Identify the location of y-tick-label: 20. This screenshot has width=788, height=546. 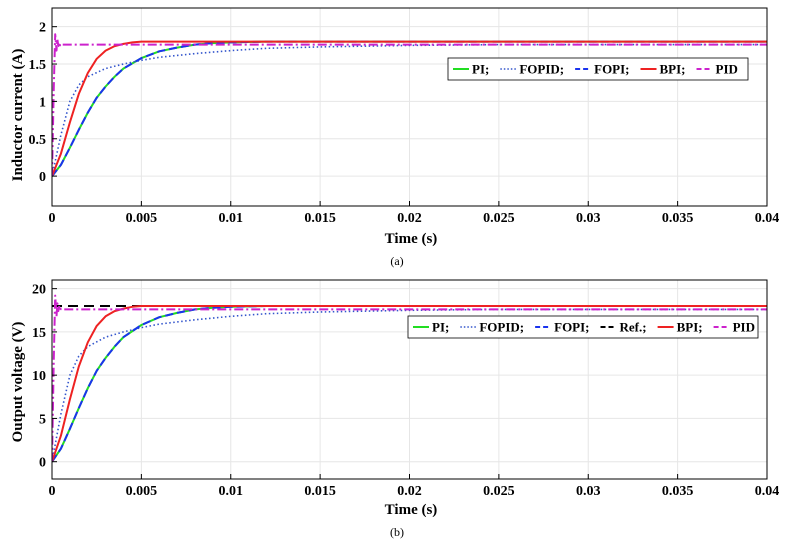
(39, 290).